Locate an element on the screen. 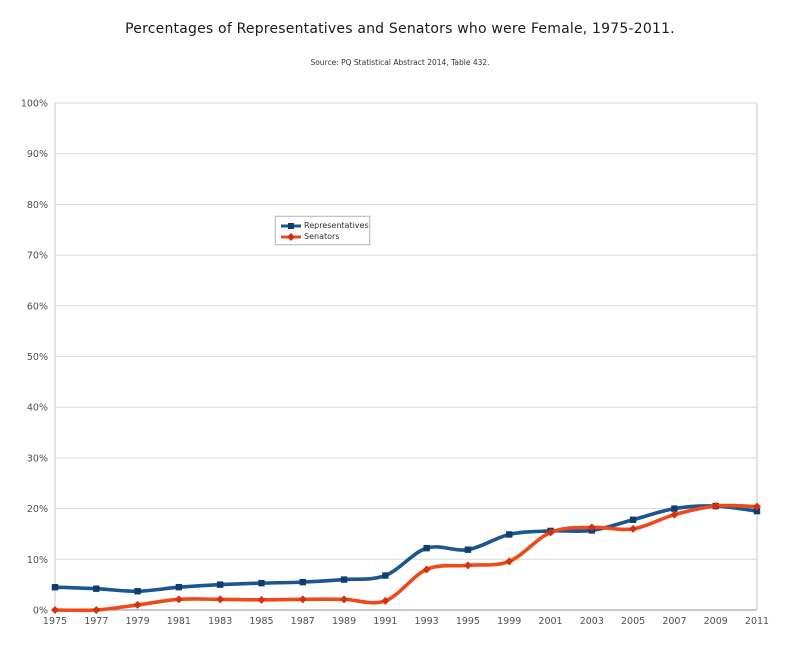 Image resolution: width=800 pixels, height=649 pixels. legend-box: Representatives Senators is located at coordinates (322, 230).